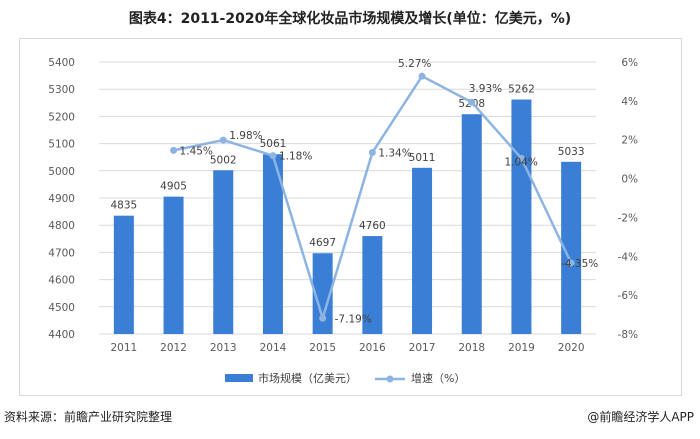  Describe the element at coordinates (123, 348) in the screenshot. I see `x-tick-label: 2011` at that location.